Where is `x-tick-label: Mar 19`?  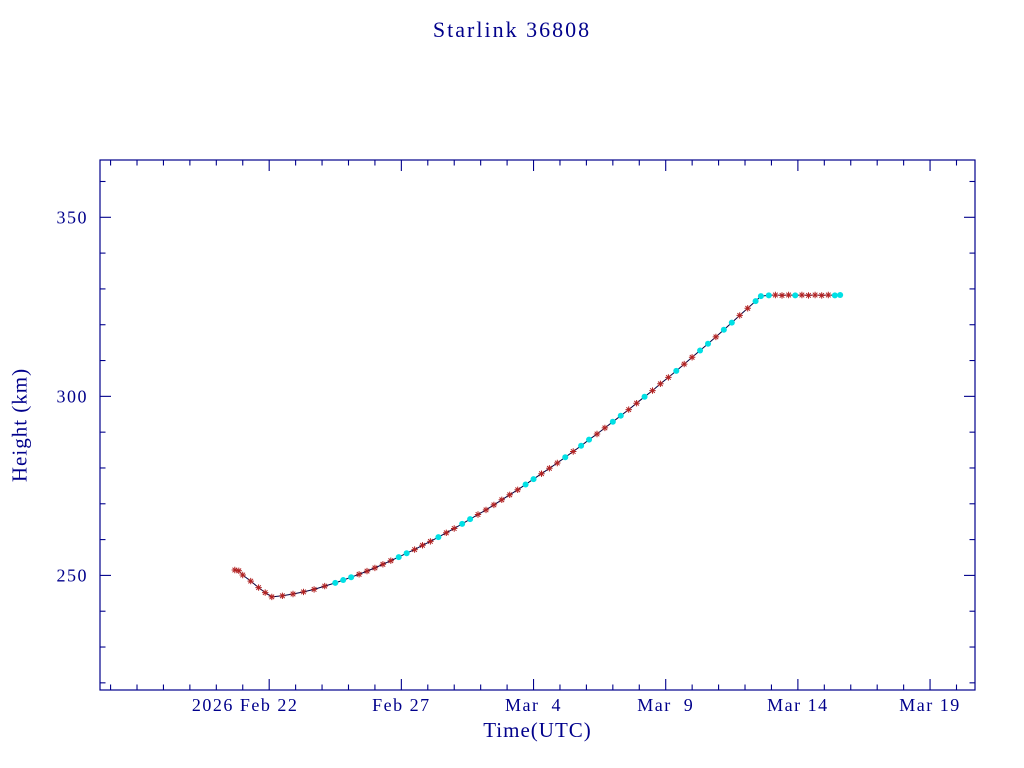 x-tick-label: Mar 19 is located at coordinates (930, 705).